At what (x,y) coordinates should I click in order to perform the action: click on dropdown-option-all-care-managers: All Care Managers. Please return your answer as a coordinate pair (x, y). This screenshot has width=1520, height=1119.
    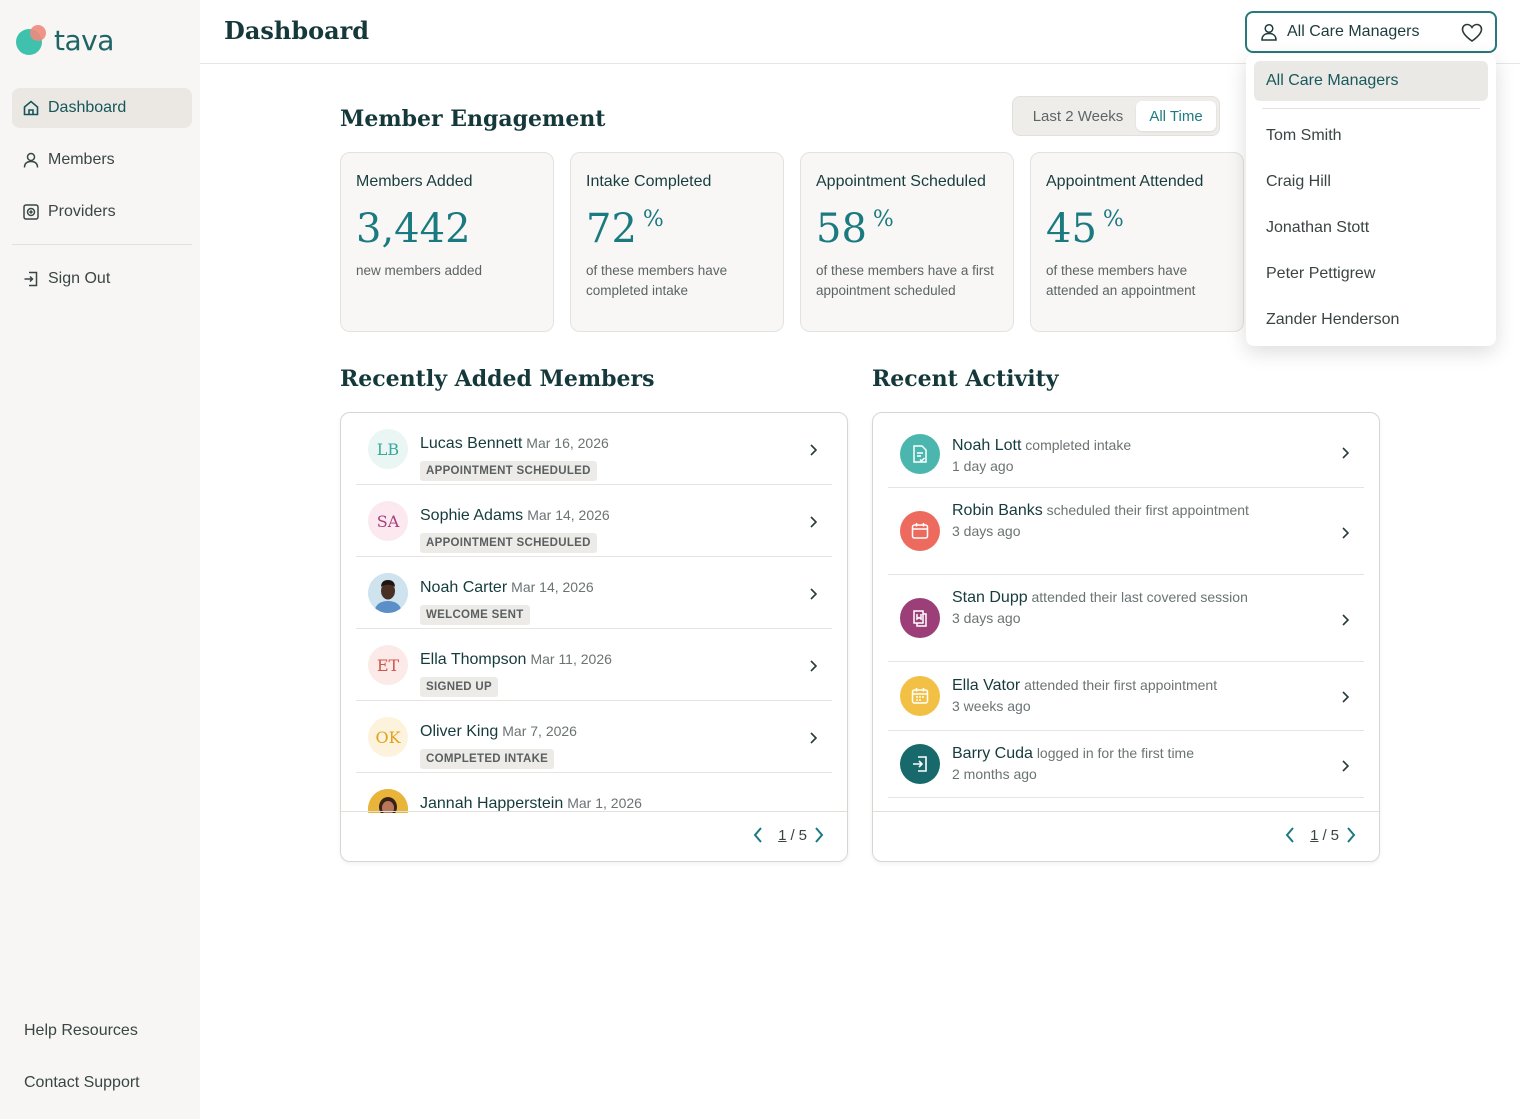
    Looking at the image, I should click on (1371, 81).